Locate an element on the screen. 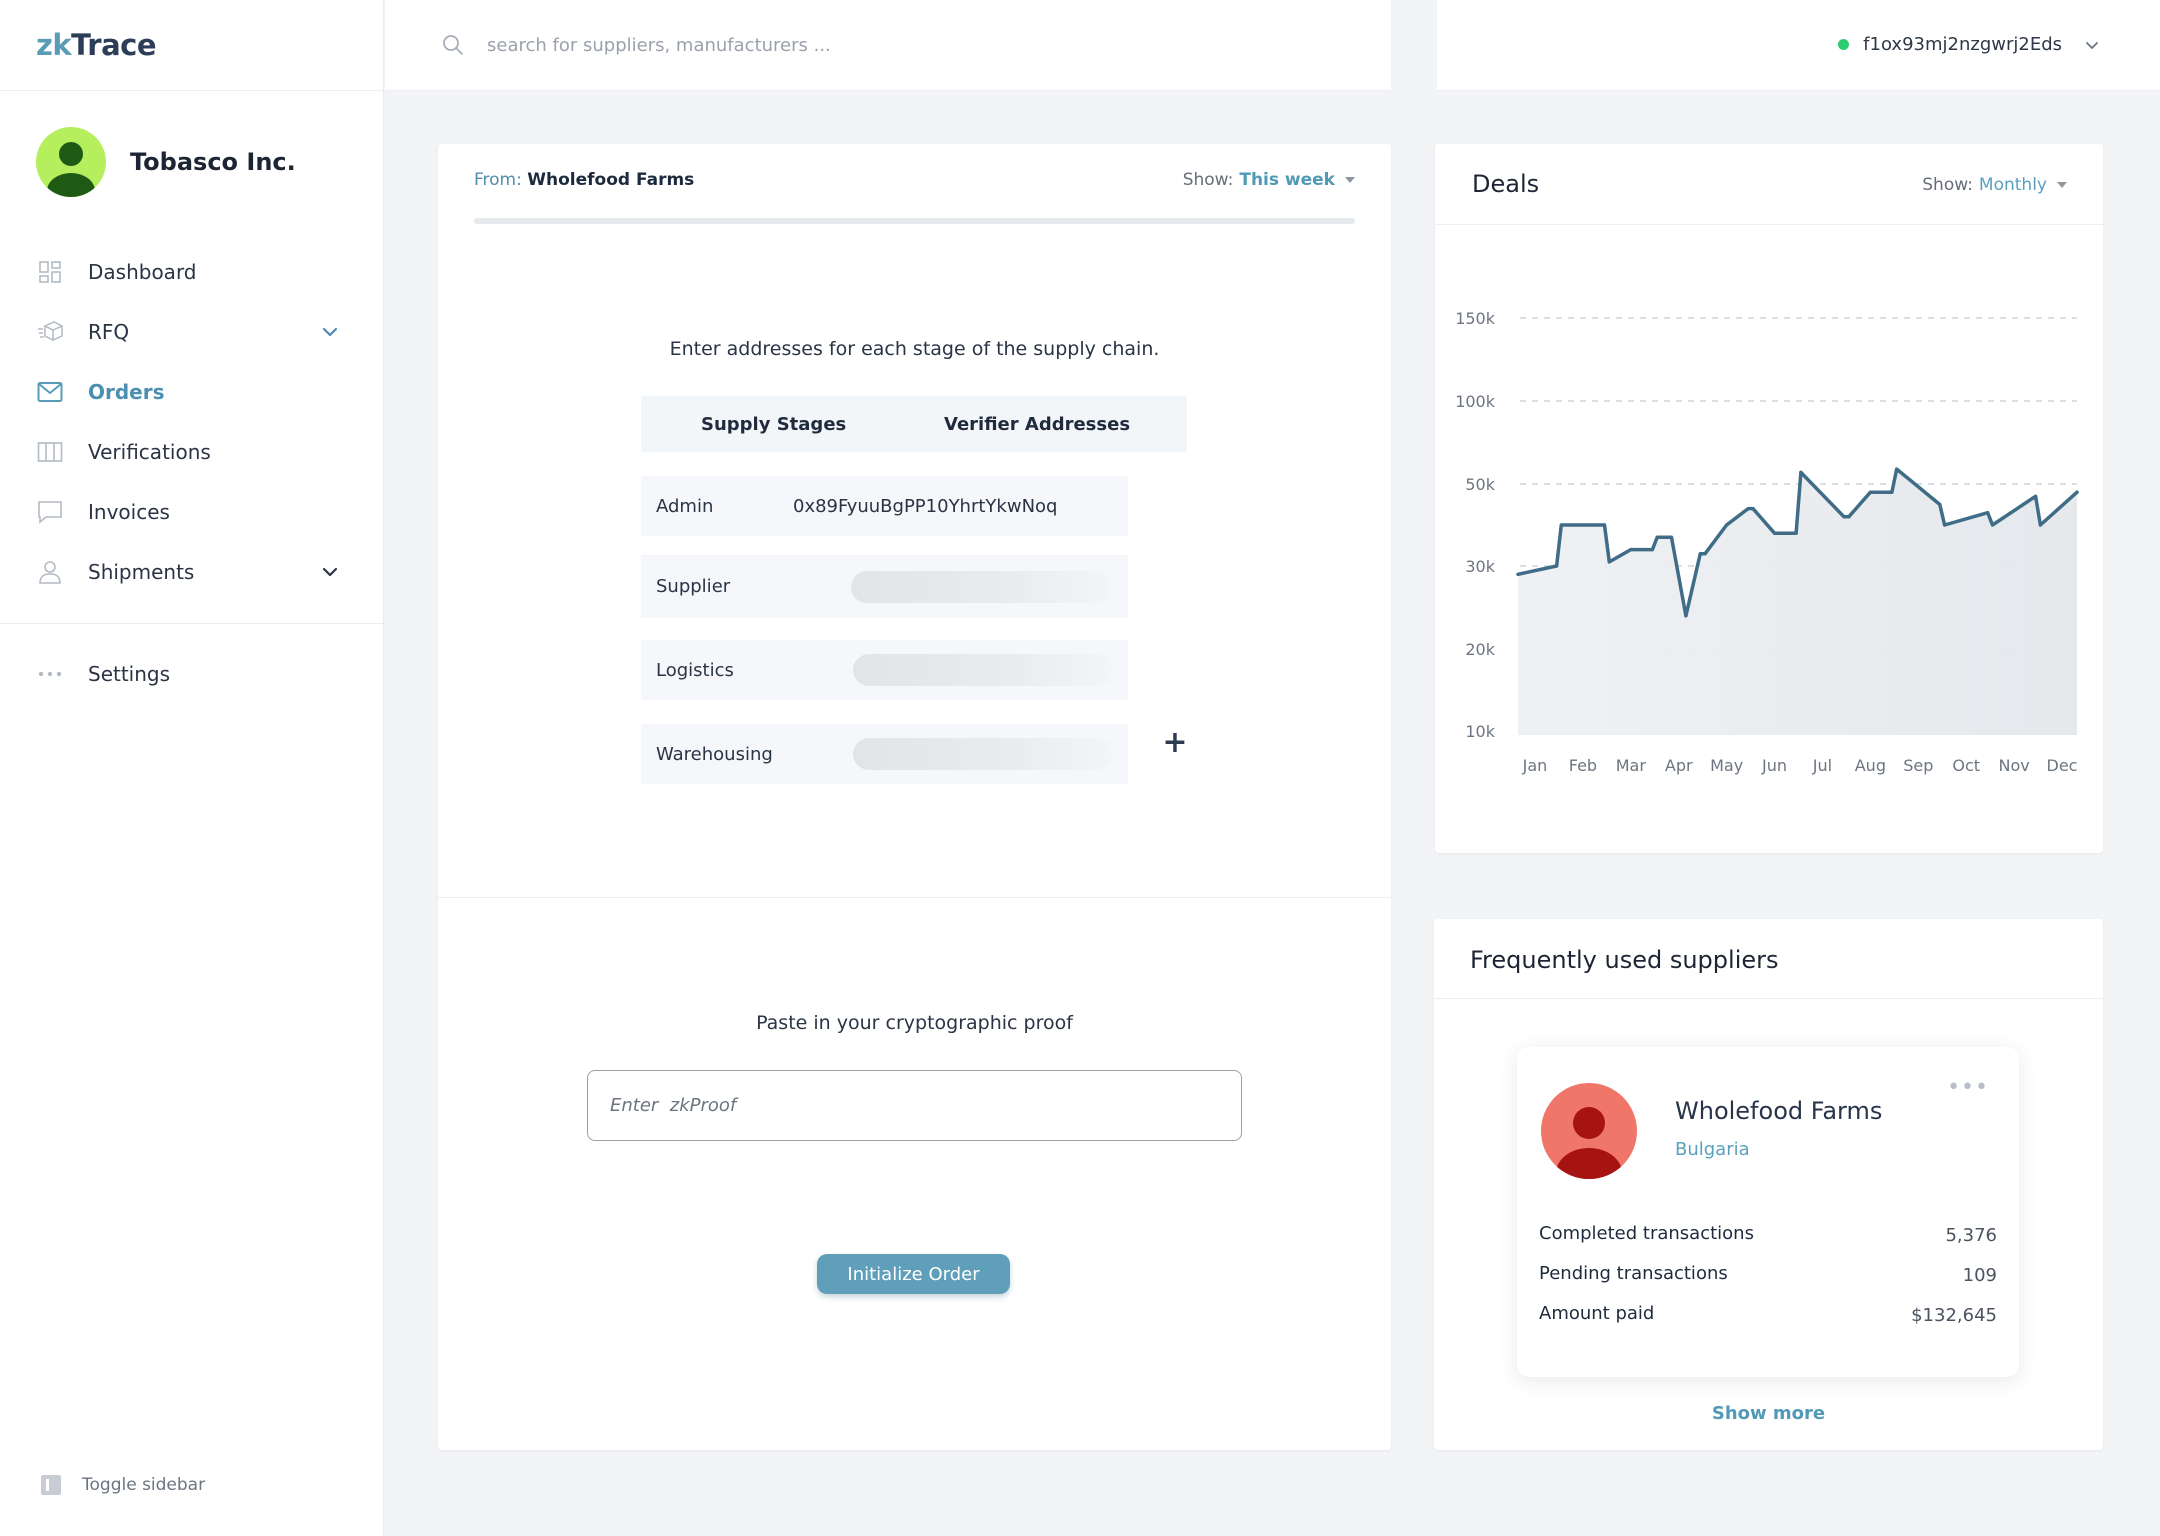  logo-bar: zkTrace is located at coordinates (191, 45).